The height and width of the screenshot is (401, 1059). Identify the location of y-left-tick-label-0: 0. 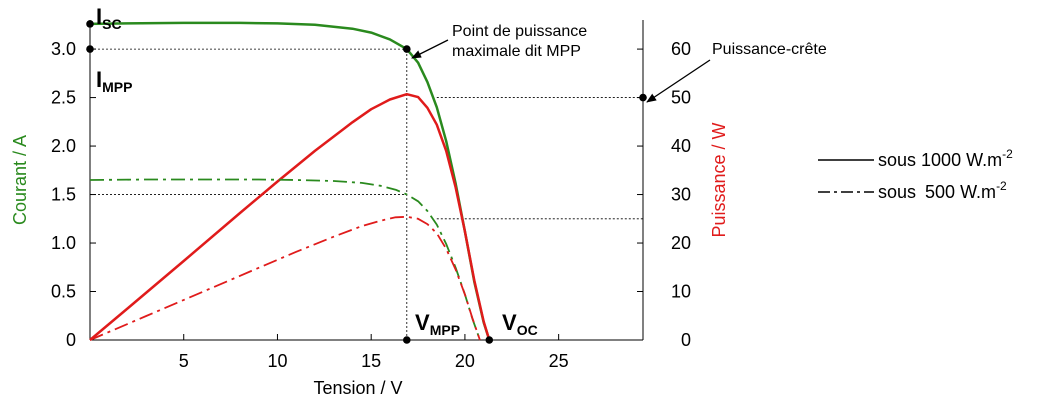
(71, 340).